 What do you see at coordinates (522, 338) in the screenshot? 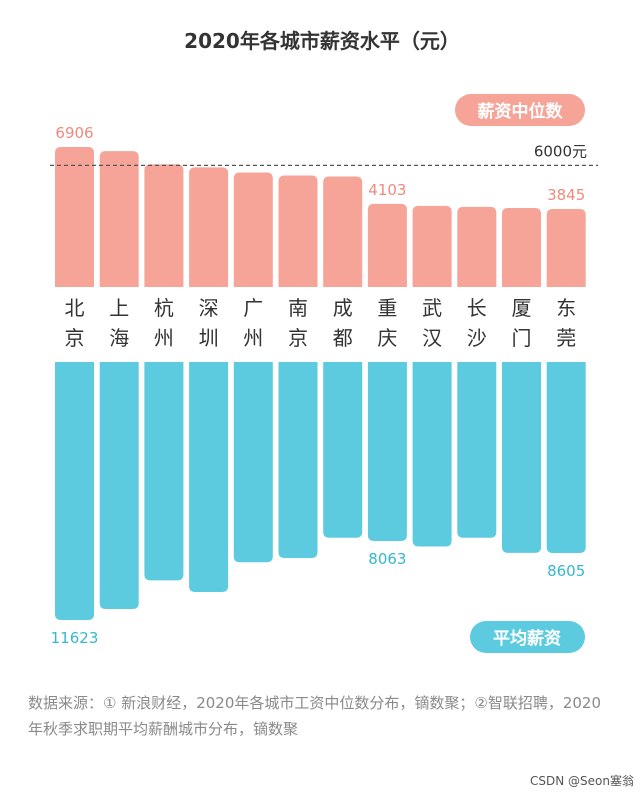
I see `city-label-10-1: 门` at bounding box center [522, 338].